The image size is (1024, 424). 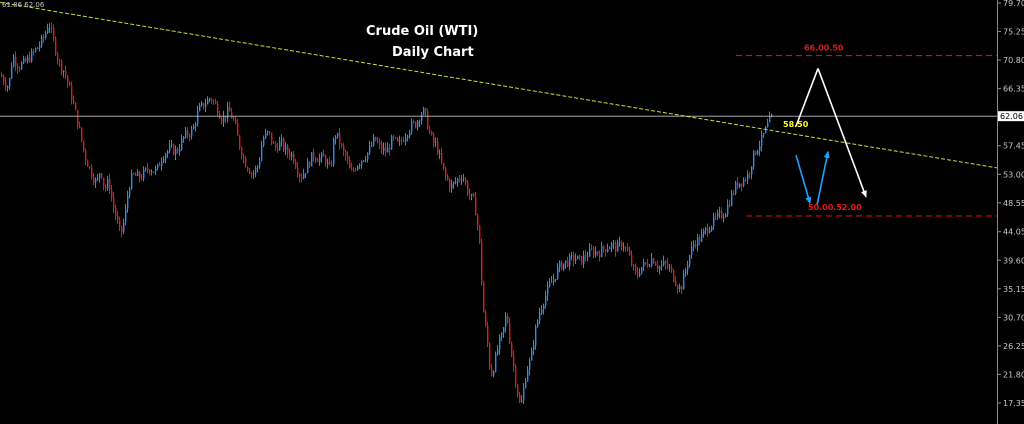 I want to click on price-tick-label: 48.55, so click(x=1013, y=203).